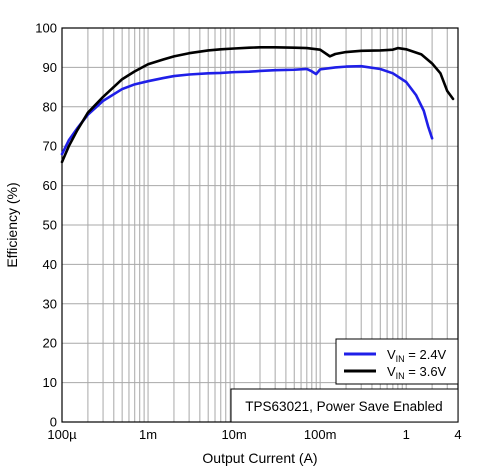 The width and height of the screenshot is (478, 474). Describe the element at coordinates (12, 224) in the screenshot. I see `y-axis-title: Efficiency (%)` at that location.